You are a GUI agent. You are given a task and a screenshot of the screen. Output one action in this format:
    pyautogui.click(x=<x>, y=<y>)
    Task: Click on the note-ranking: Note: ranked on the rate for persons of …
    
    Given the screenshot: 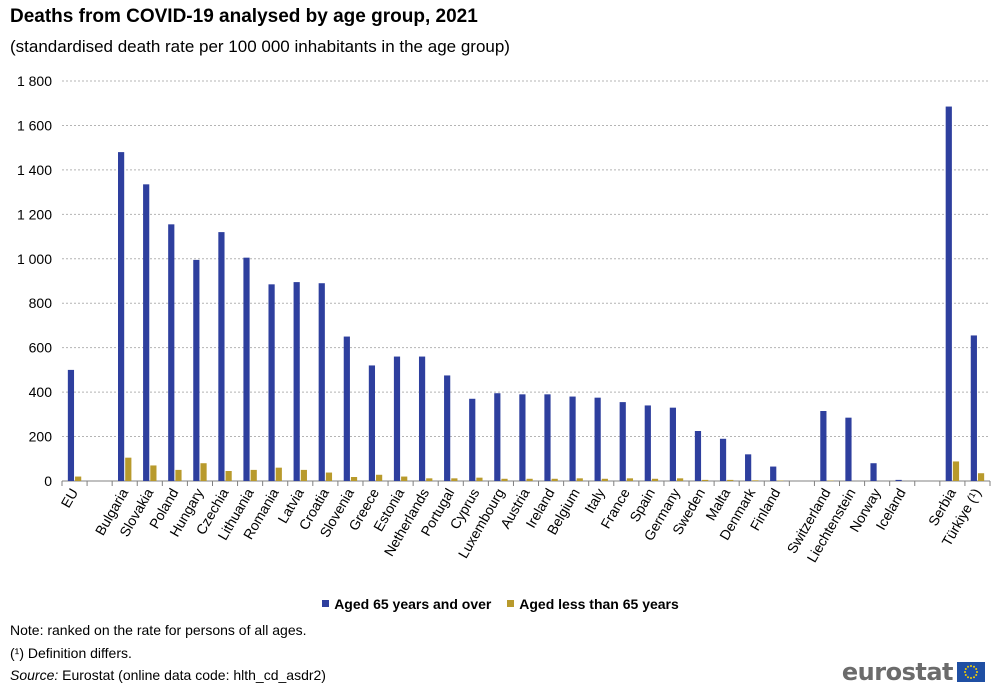 What is the action you would take?
    pyautogui.click(x=158, y=630)
    